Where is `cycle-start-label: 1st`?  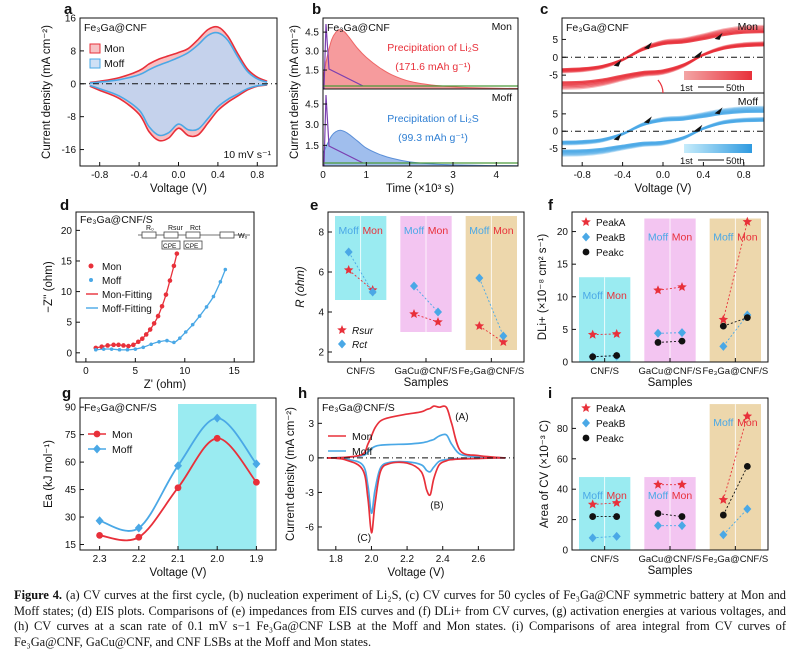
cycle-start-label: 1st is located at coordinates (686, 161).